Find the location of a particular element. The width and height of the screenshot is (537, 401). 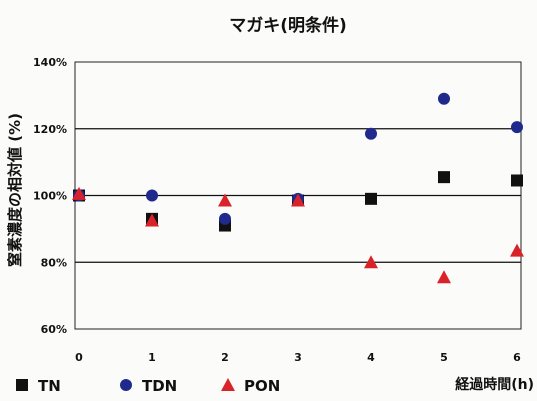

legend: TN TDN PON is located at coordinates (148, 386).